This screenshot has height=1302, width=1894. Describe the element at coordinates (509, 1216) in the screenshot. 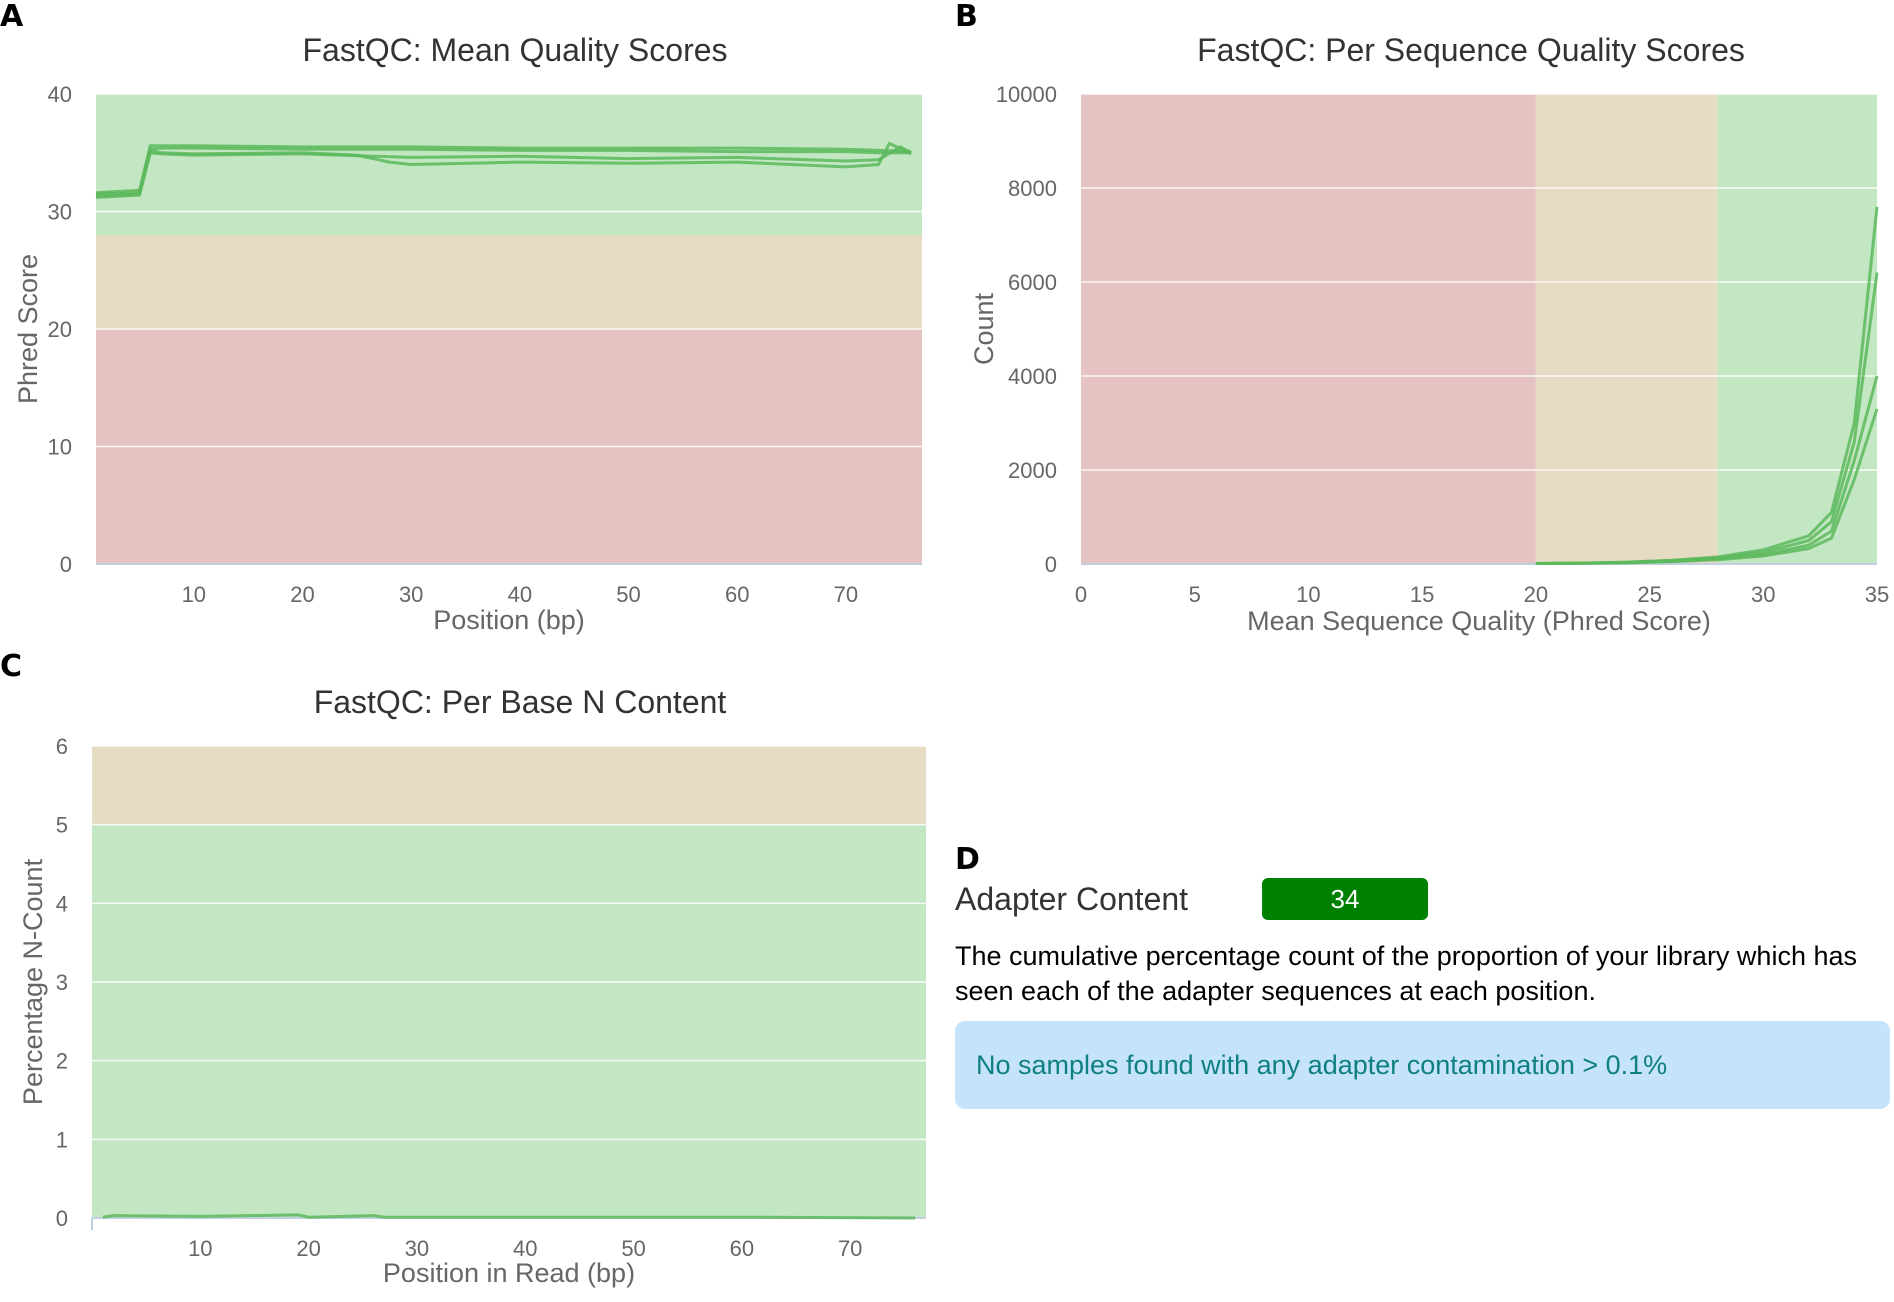

I see `series-line-s1` at that location.